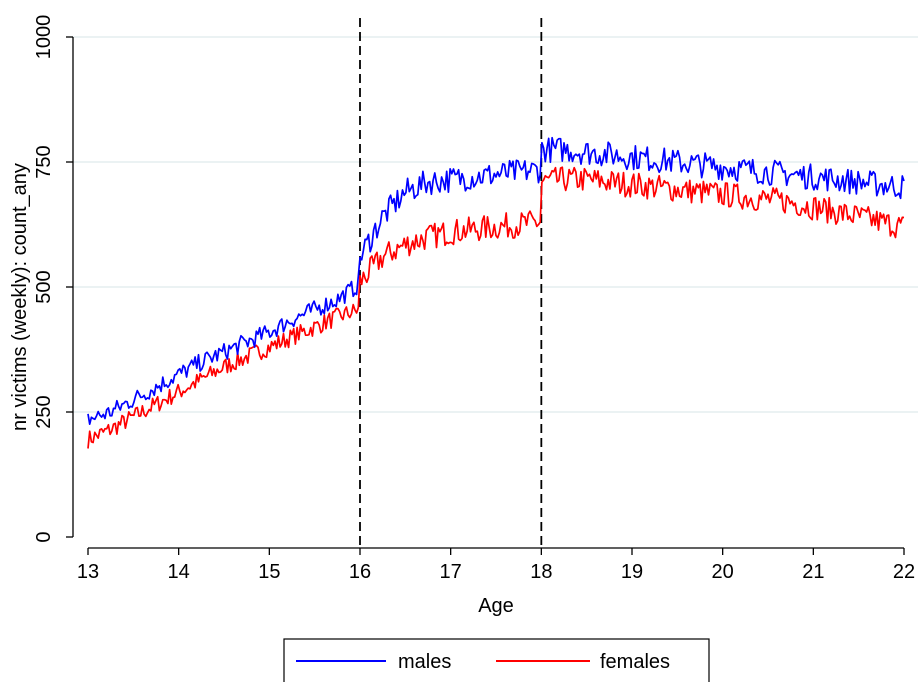 Image resolution: width=919 pixels, height=682 pixels. Describe the element at coordinates (44, 37) in the screenshot. I see `y-tick-label-1000: 1000` at that location.